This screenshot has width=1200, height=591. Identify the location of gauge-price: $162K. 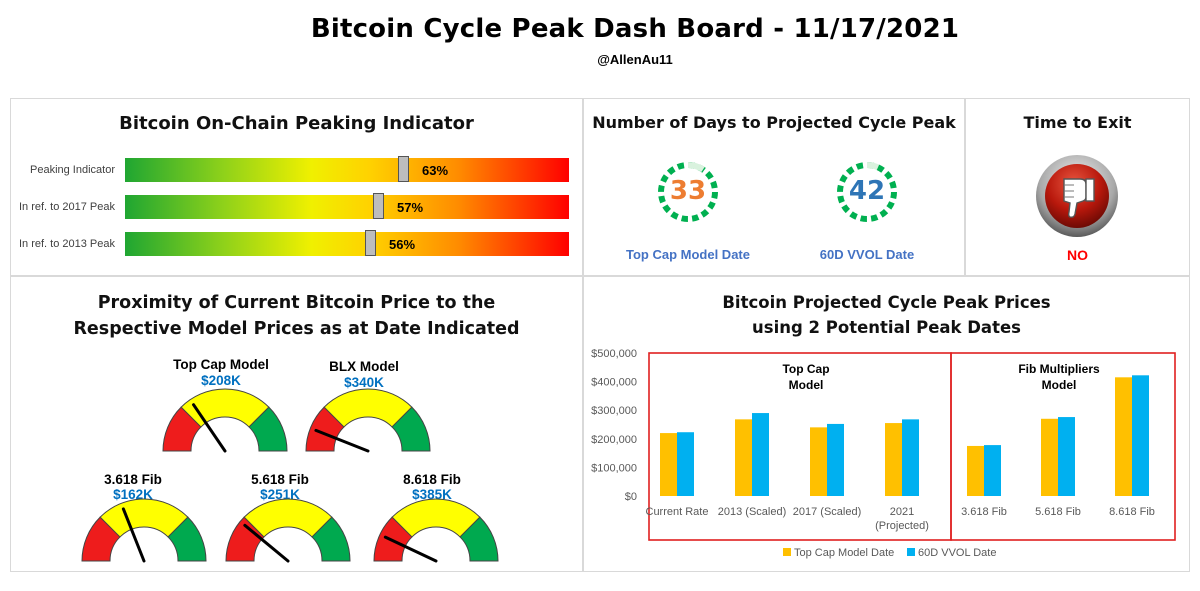
(133, 494).